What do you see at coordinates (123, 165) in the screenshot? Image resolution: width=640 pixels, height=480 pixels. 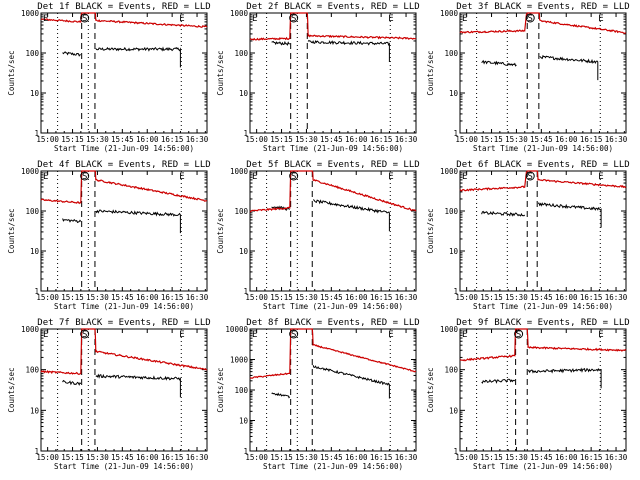 I see `panel-title: Det 4f BLACK = Events, RED = LLD` at bounding box center [123, 165].